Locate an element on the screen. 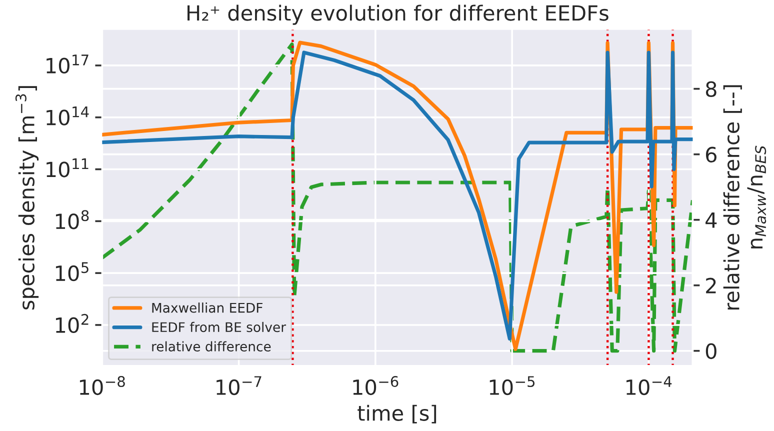 The width and height of the screenshot is (774, 431). y-tick-label: 10$^{17}$ is located at coordinates (67, 64).